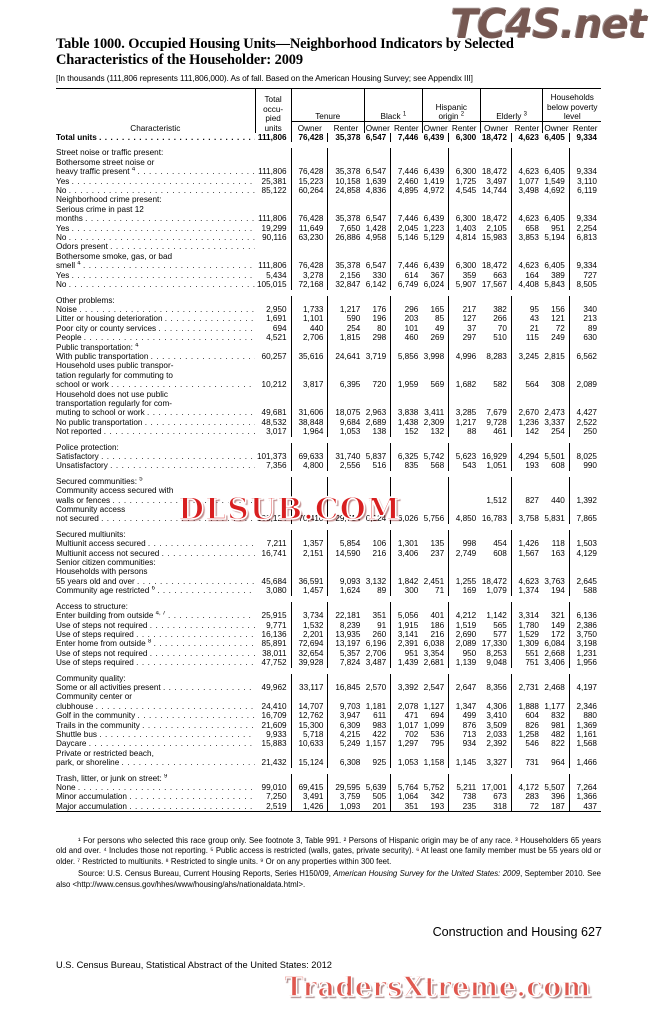 This screenshot has height=1024, width=652. I want to click on table-cell: 3,853, so click(526, 238).